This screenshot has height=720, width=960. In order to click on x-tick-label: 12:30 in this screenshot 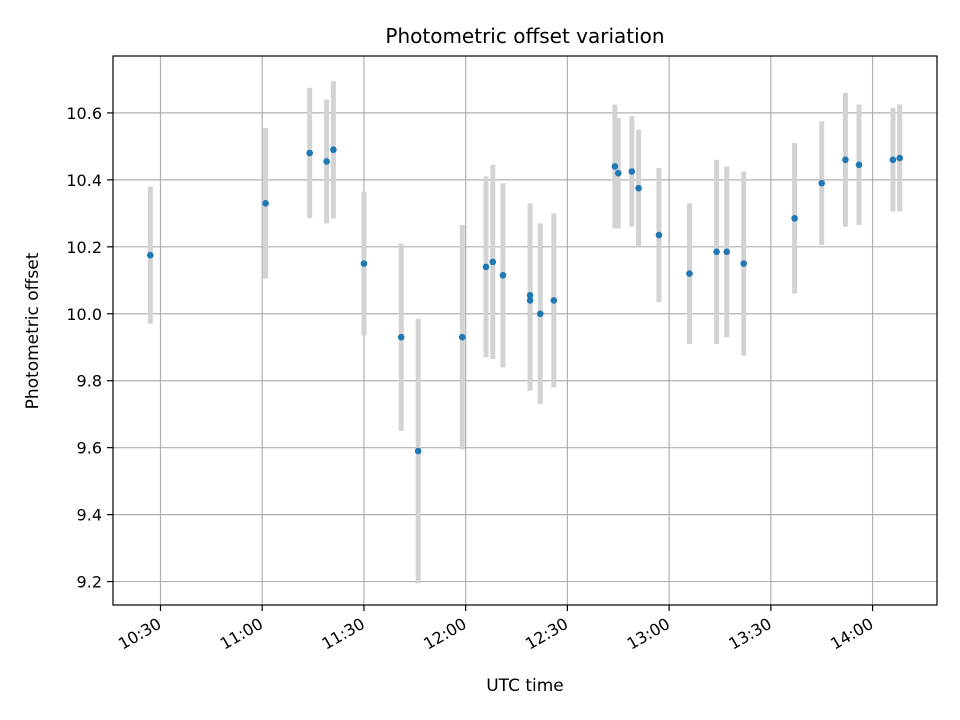, I will do `click(546, 634)`.